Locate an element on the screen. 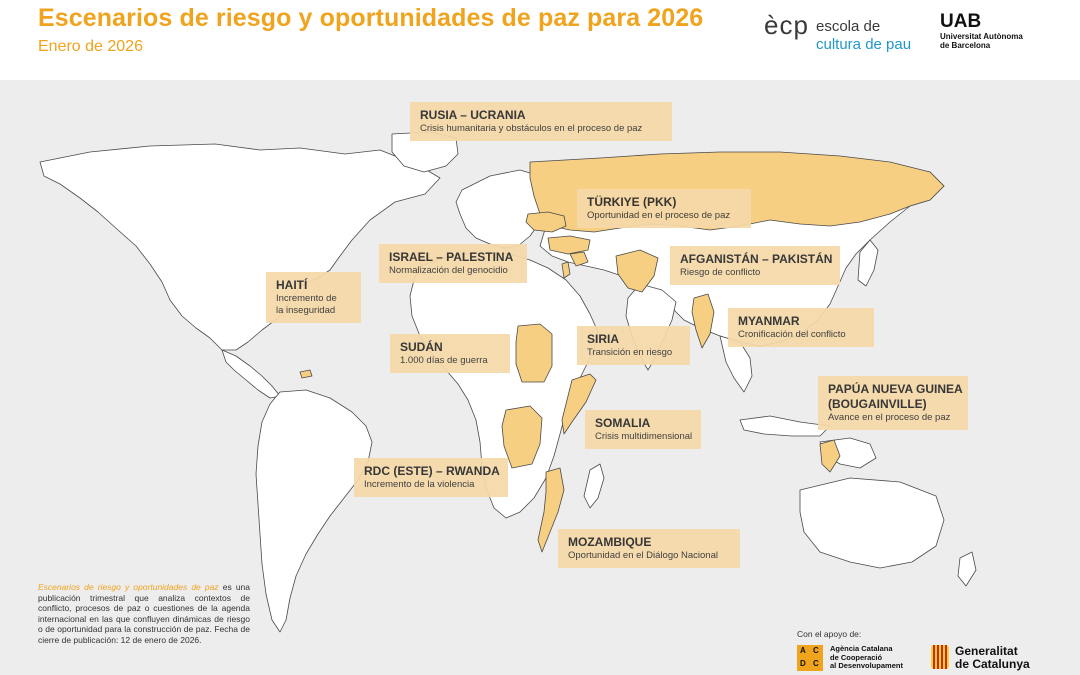 The height and width of the screenshot is (675, 1080). scenario-desc: Transición en riesgo is located at coordinates (630, 352).